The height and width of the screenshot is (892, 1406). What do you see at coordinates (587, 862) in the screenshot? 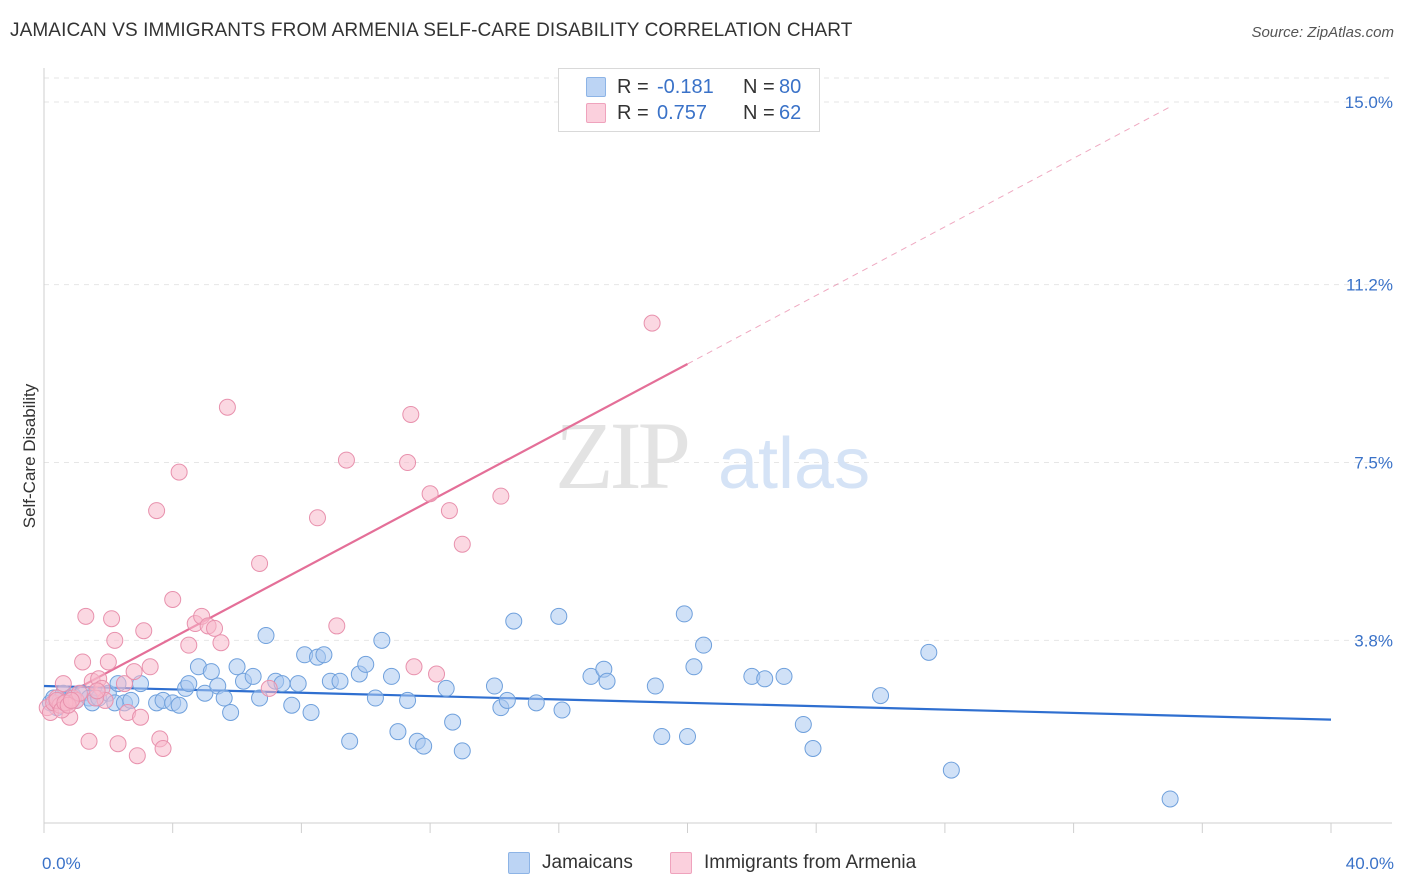
I see `legend-label-jamaicans: Jamaicans` at bounding box center [587, 862].